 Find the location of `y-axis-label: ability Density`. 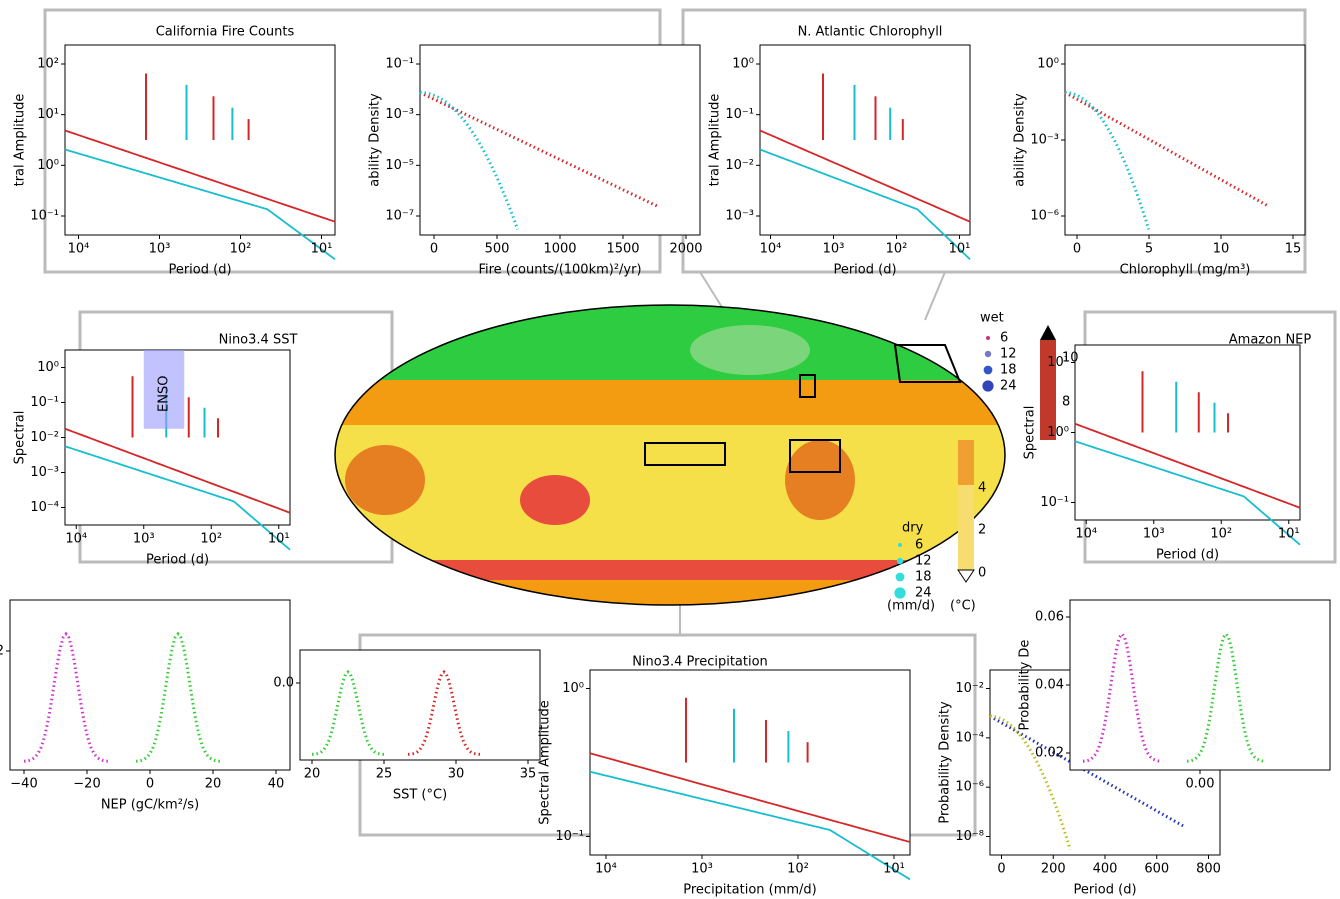

y-axis-label: ability Density is located at coordinates (1020, 140).